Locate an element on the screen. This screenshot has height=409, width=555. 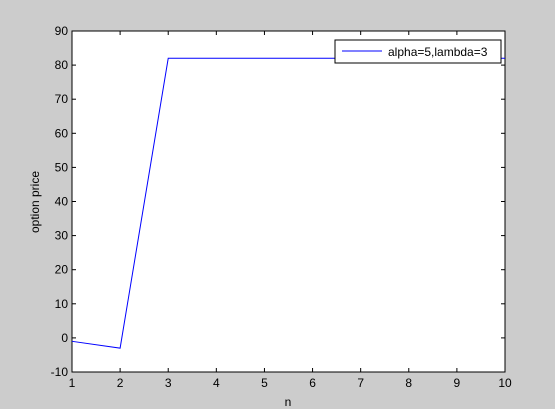
x-tick-label: 1 is located at coordinates (72, 383).